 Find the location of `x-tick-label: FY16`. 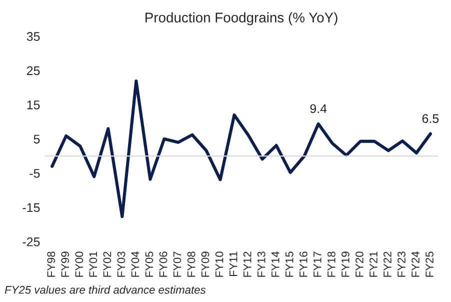

x-tick-label: FY16 is located at coordinates (303, 264).